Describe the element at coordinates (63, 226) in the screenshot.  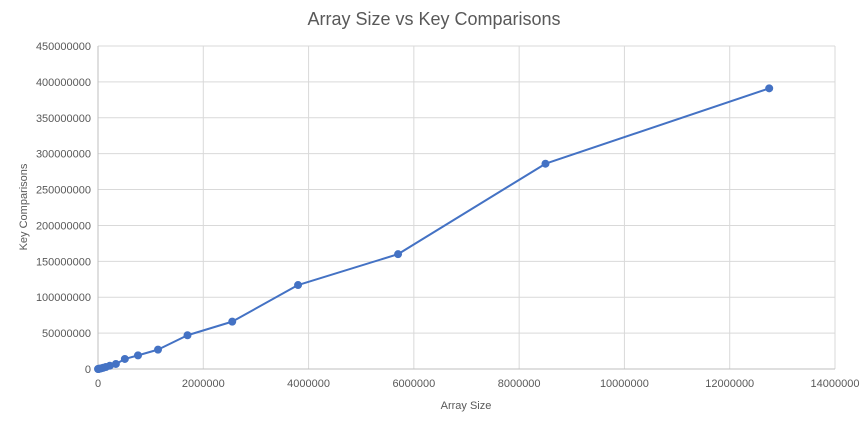
I see `y-tick-label: 200000000` at that location.